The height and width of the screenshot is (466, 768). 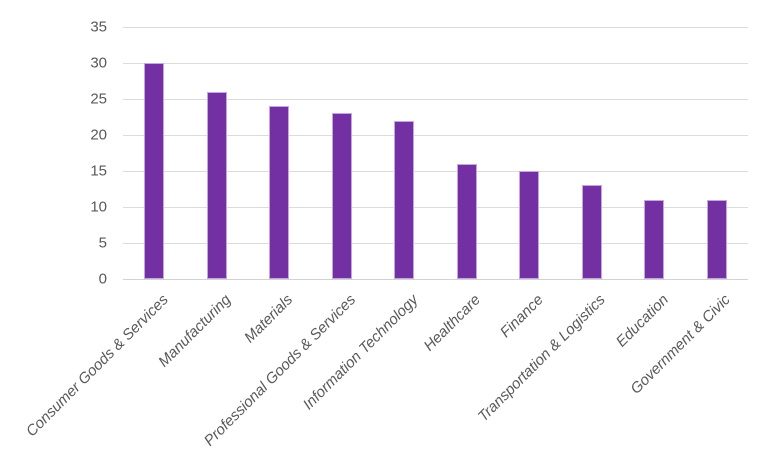 I want to click on bar-information-technology, so click(x=404, y=200).